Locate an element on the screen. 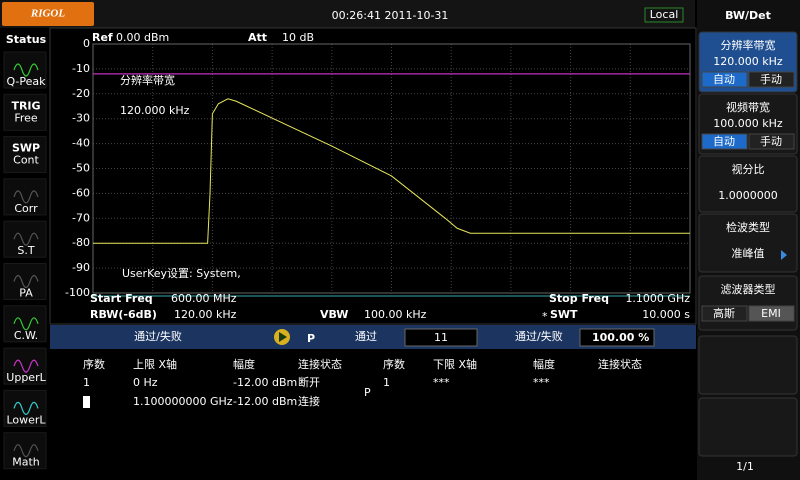  table-header: 上限 X轴 is located at coordinates (155, 364).